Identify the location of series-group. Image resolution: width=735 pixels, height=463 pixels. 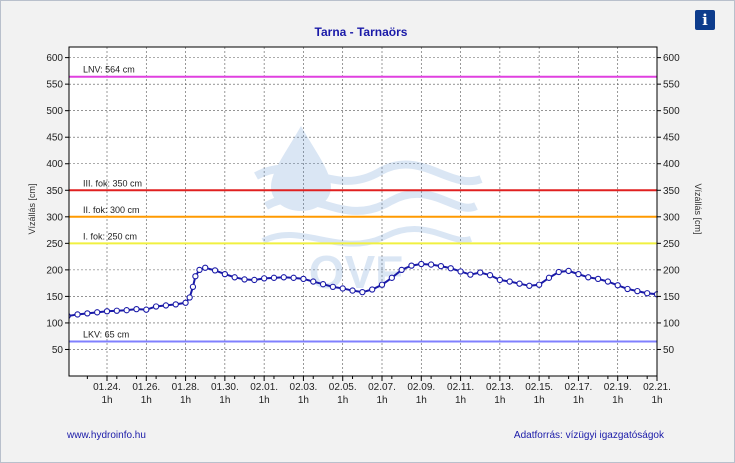
(384, 289).